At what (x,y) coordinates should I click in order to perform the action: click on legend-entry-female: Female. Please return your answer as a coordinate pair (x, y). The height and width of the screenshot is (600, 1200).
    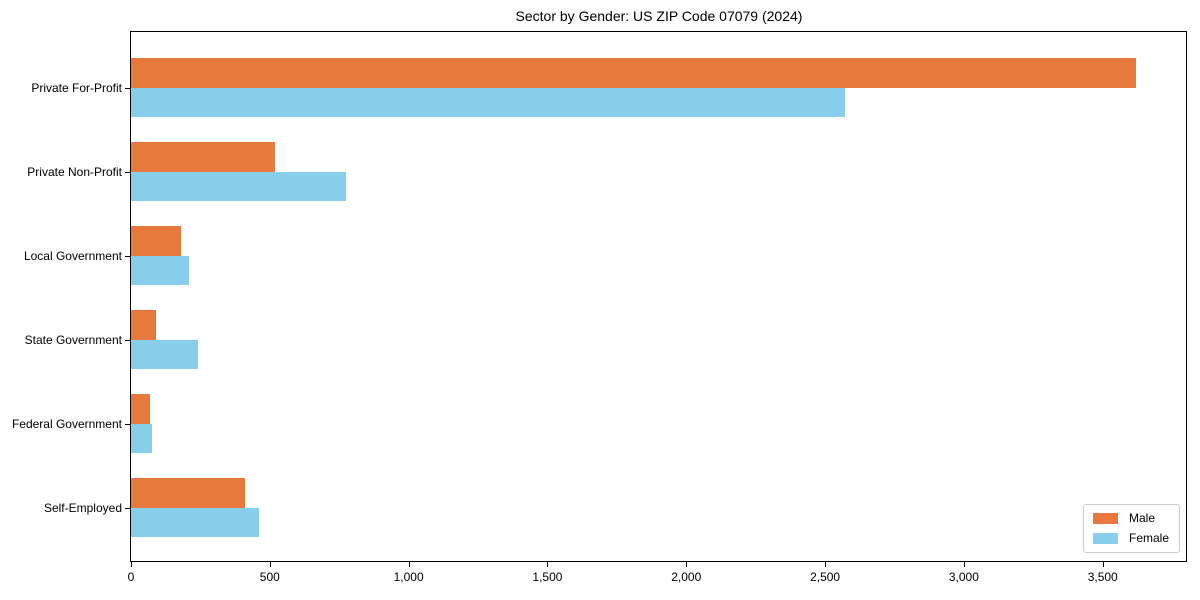
    Looking at the image, I should click on (1130, 538).